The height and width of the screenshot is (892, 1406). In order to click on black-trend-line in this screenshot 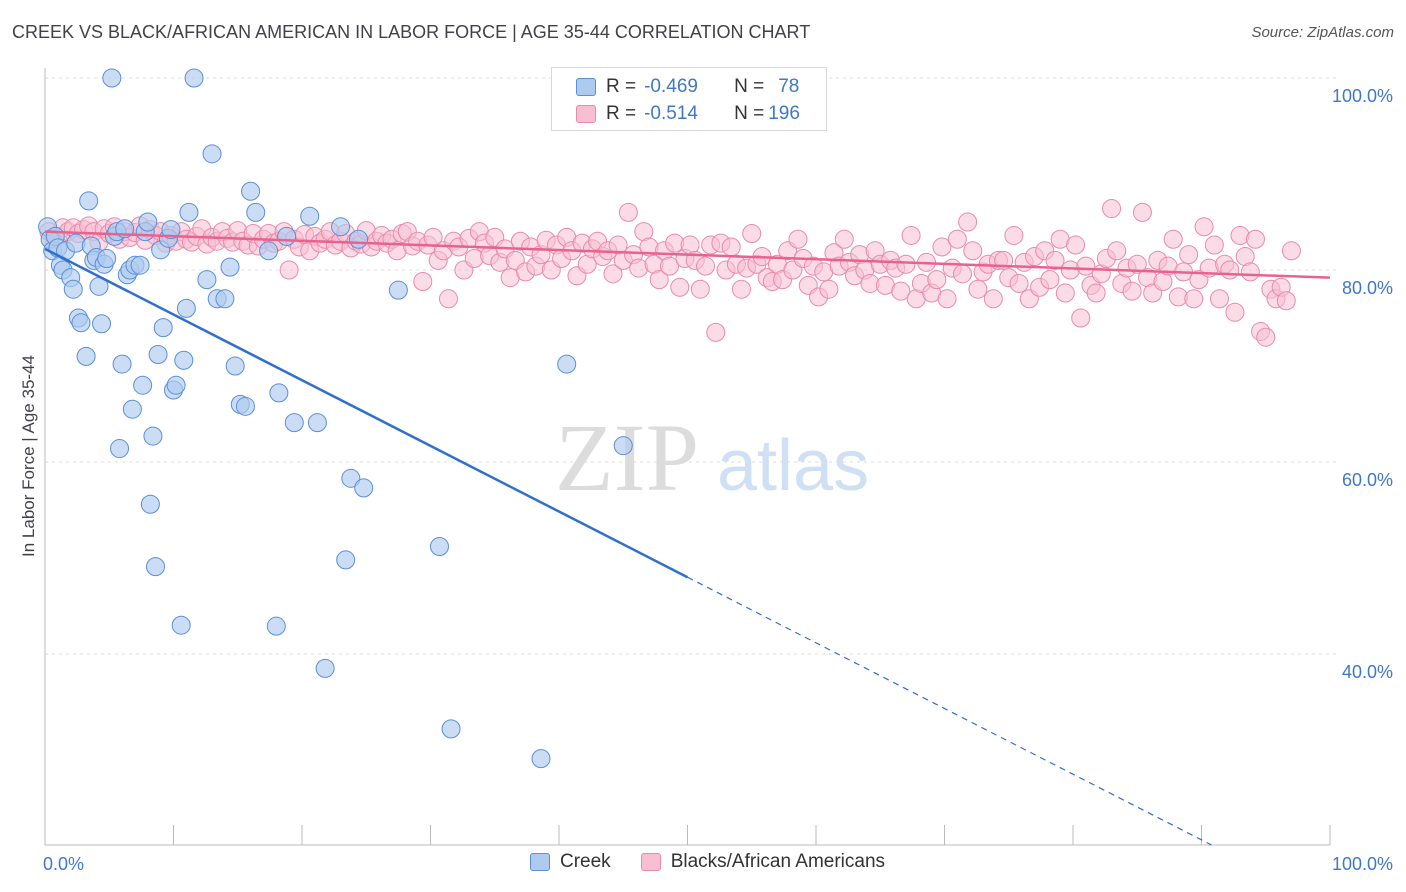, I will do `click(687, 254)`.